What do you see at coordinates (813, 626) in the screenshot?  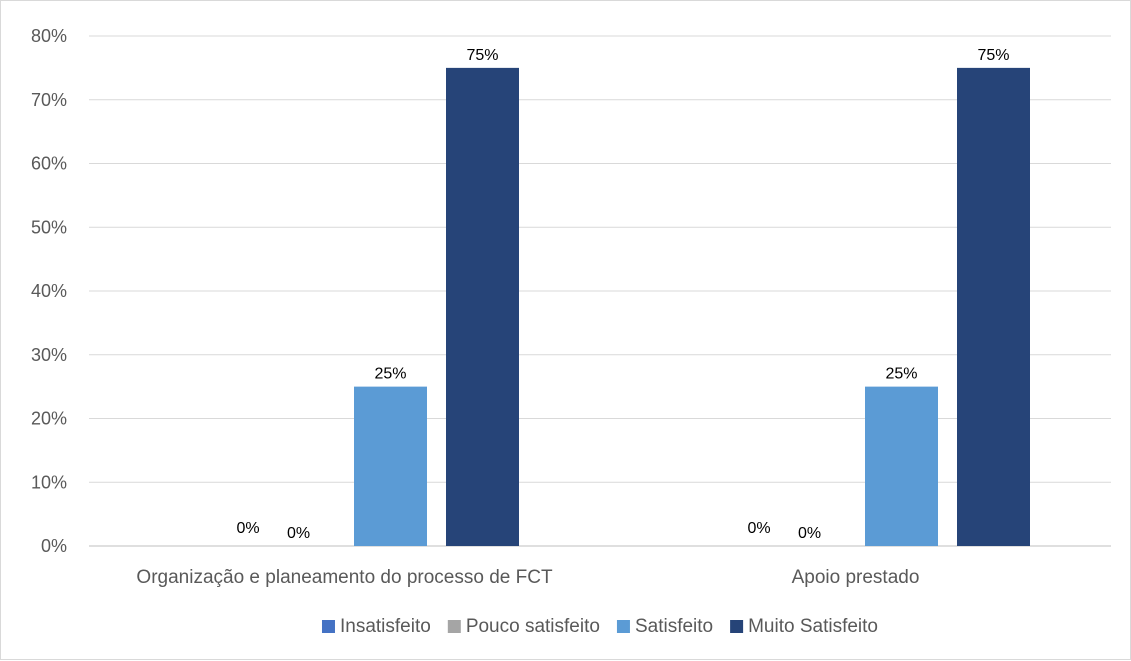 I see `legend-label: Muito Satisfeito` at bounding box center [813, 626].